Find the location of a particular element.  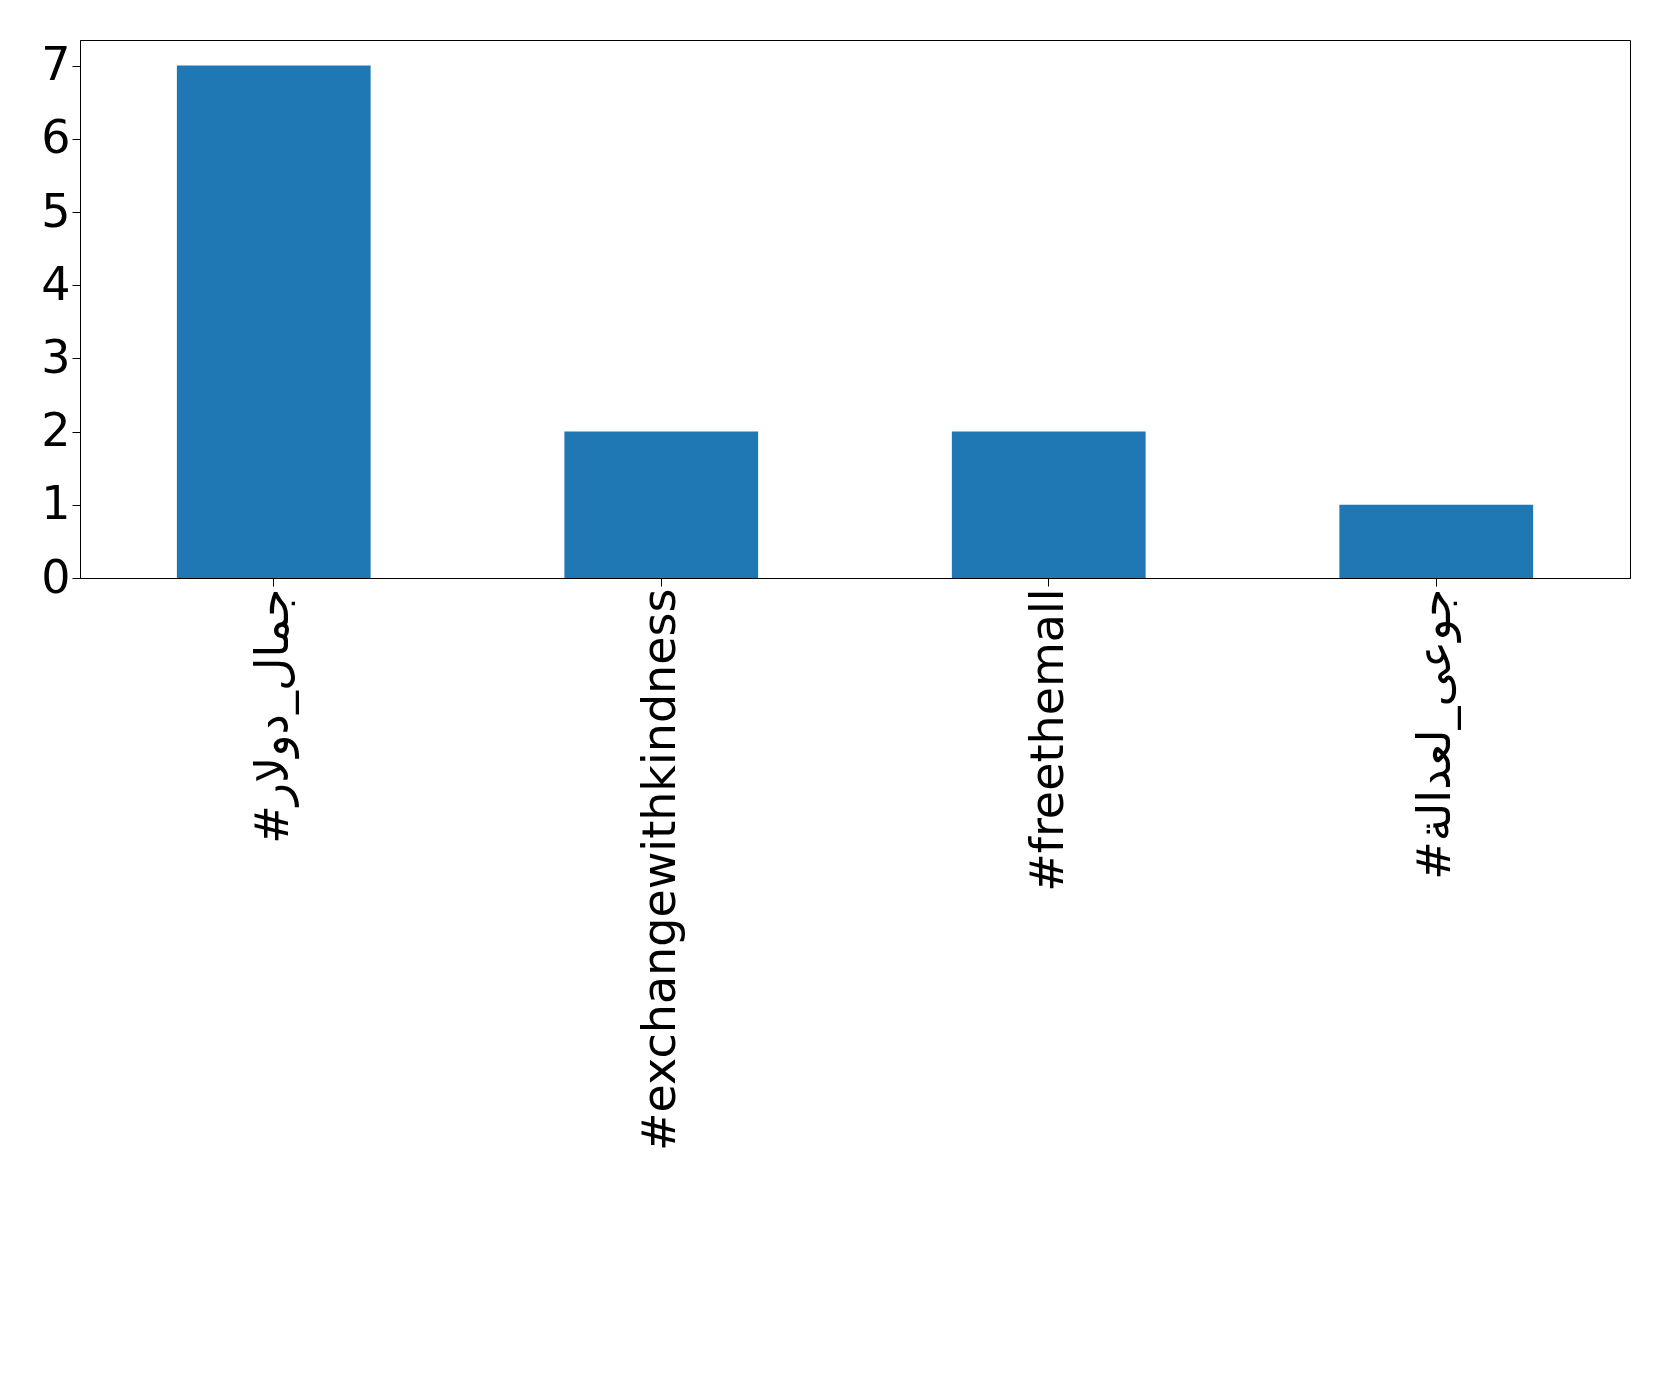

y-tick-label: 5 is located at coordinates (56, 210).